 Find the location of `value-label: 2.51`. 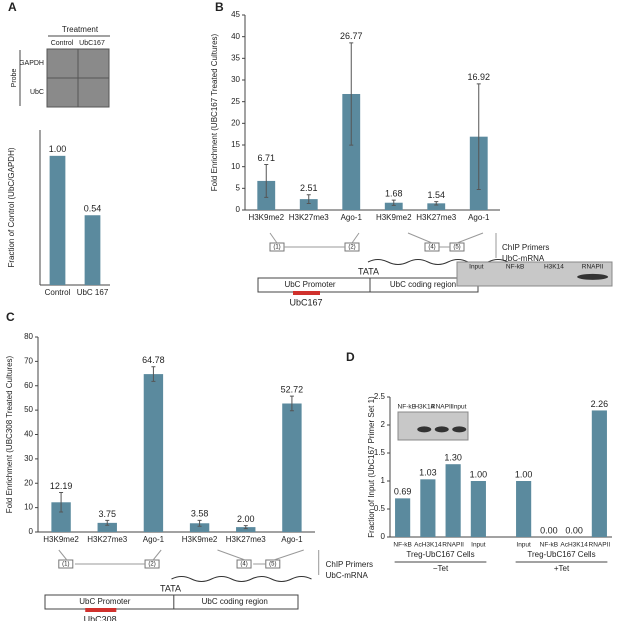

value-label: 2.51 is located at coordinates (309, 188).